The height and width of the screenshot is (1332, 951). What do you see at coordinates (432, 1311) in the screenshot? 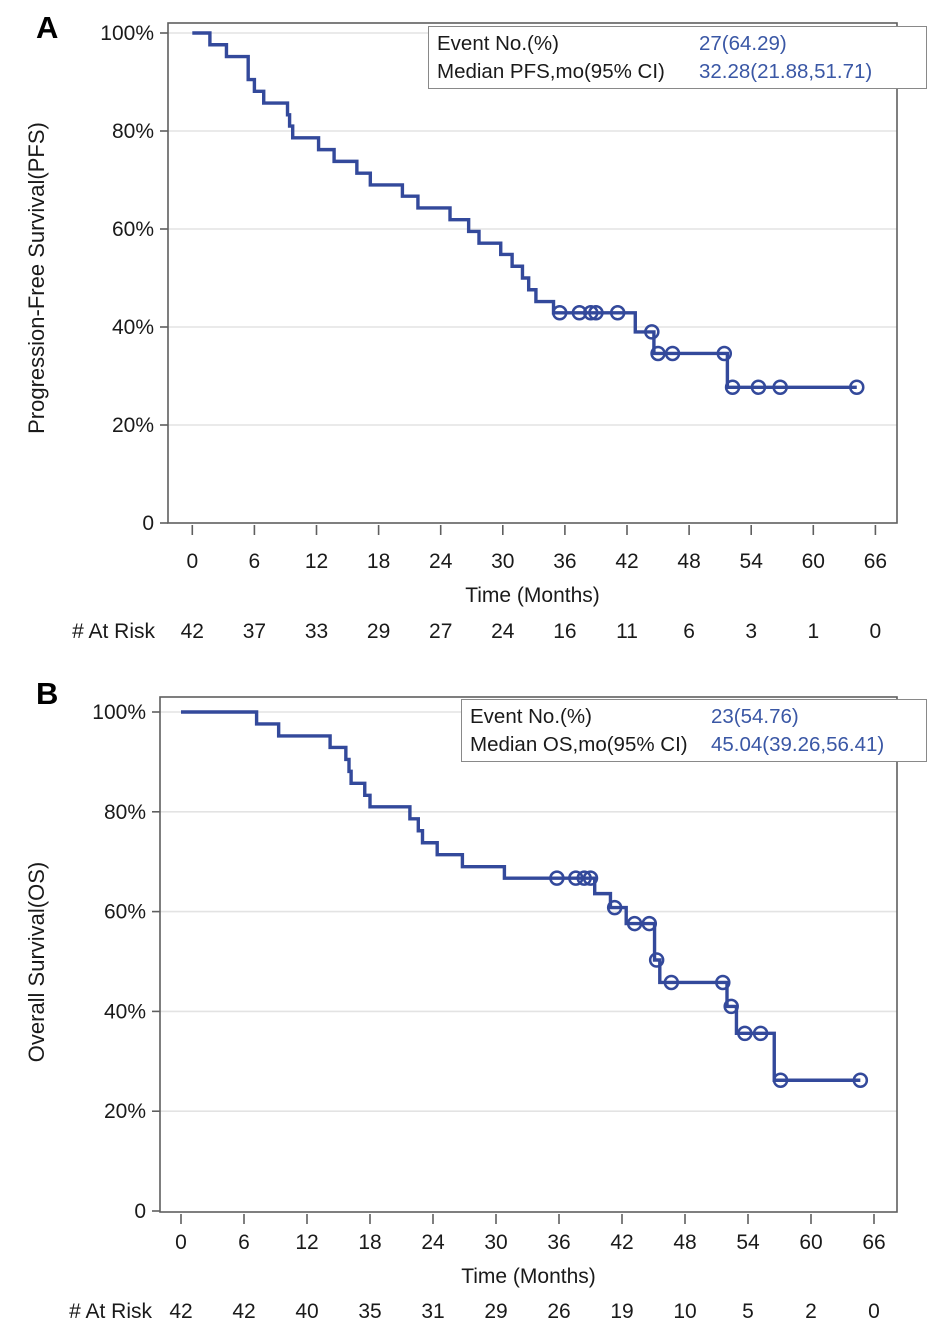
I see `at-risk-count: 31` at bounding box center [432, 1311].